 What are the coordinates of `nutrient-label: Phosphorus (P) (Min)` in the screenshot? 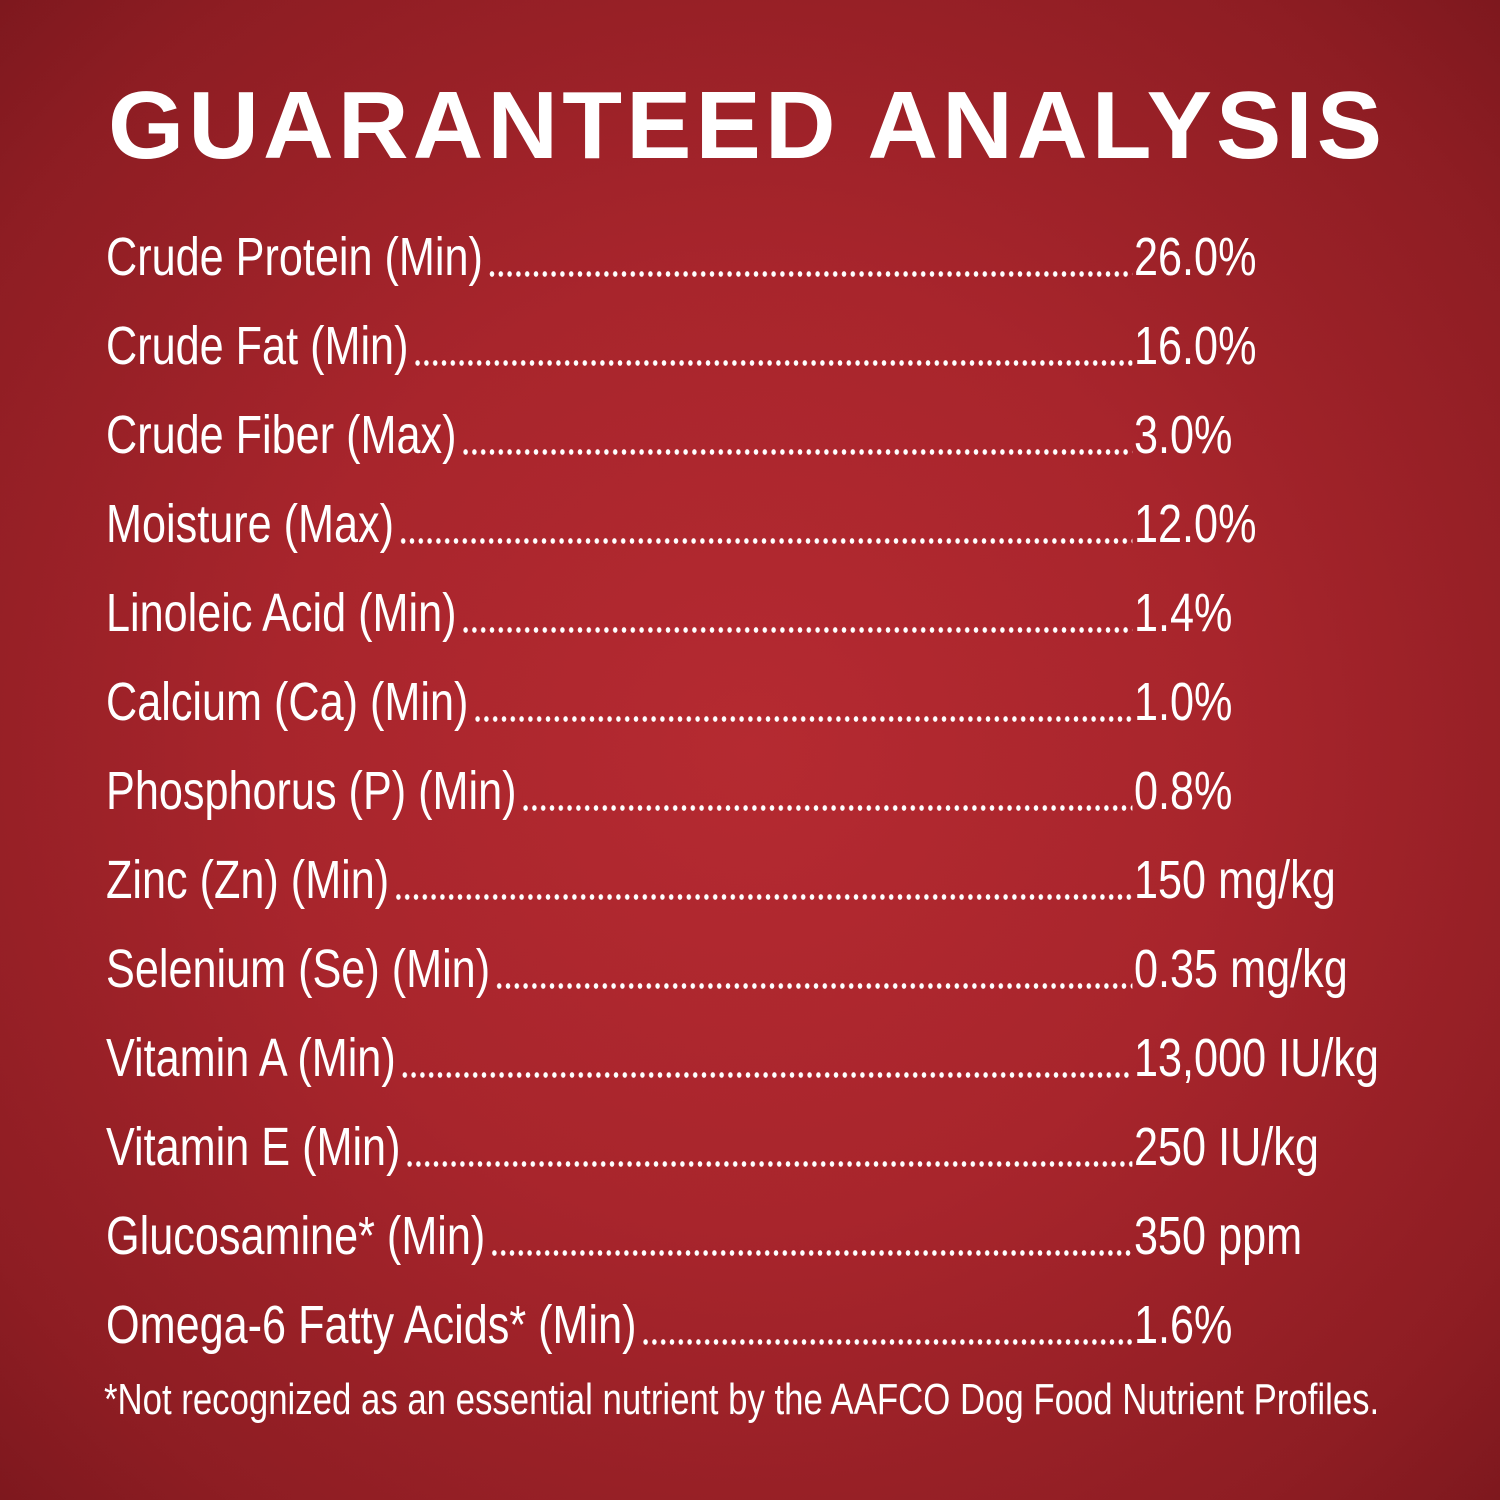 It's located at (311, 790).